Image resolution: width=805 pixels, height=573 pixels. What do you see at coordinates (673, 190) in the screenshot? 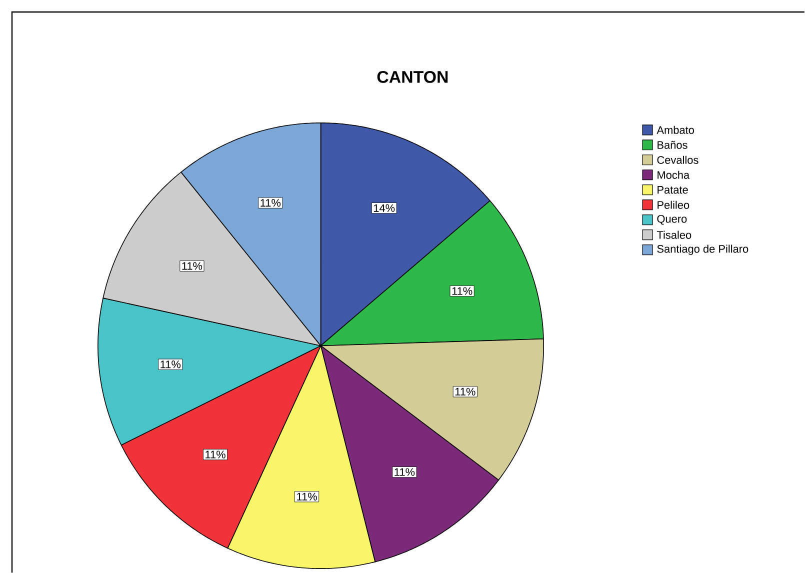
I see `legend-label: Patate` at bounding box center [673, 190].